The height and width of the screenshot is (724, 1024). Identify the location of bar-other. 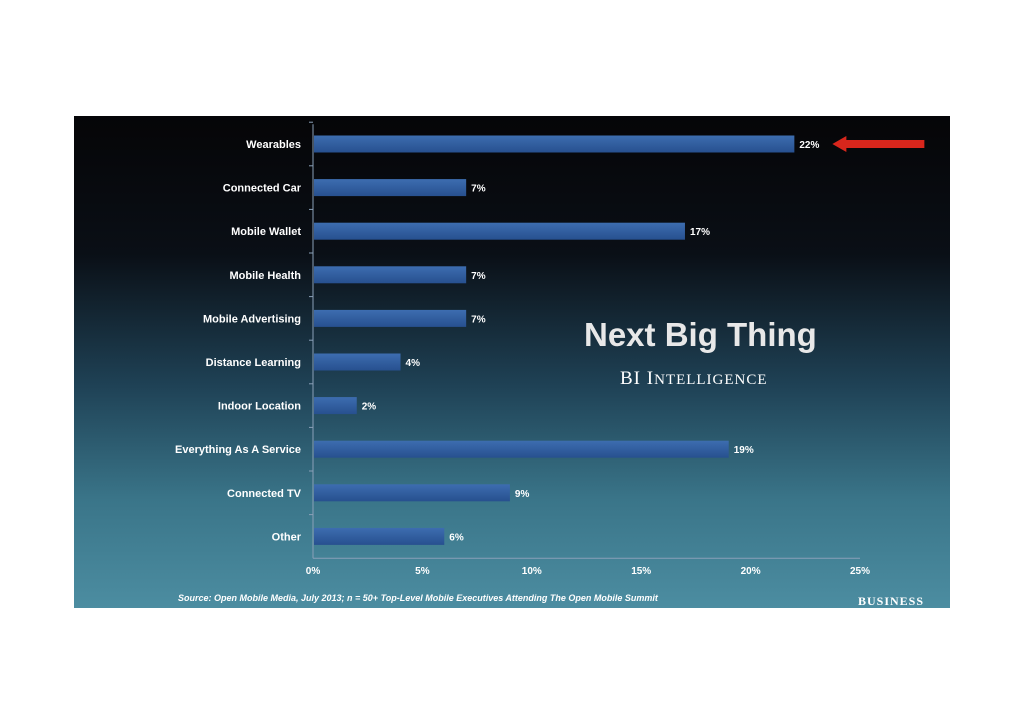
(379, 536).